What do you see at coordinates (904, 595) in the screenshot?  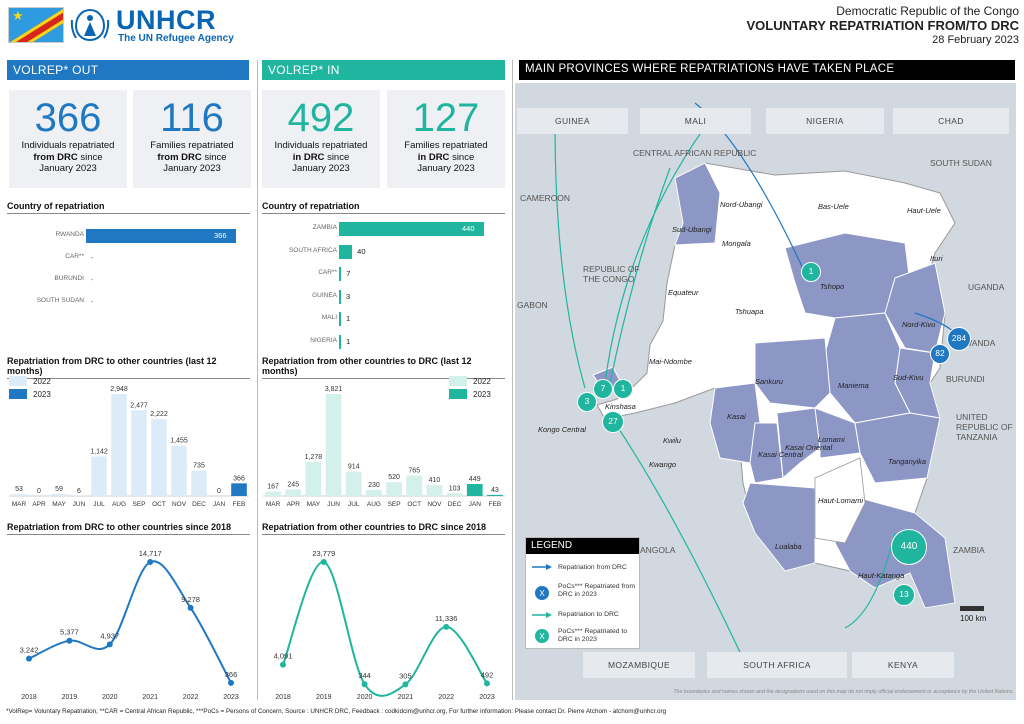 I see `map-bubble: 13` at bounding box center [904, 595].